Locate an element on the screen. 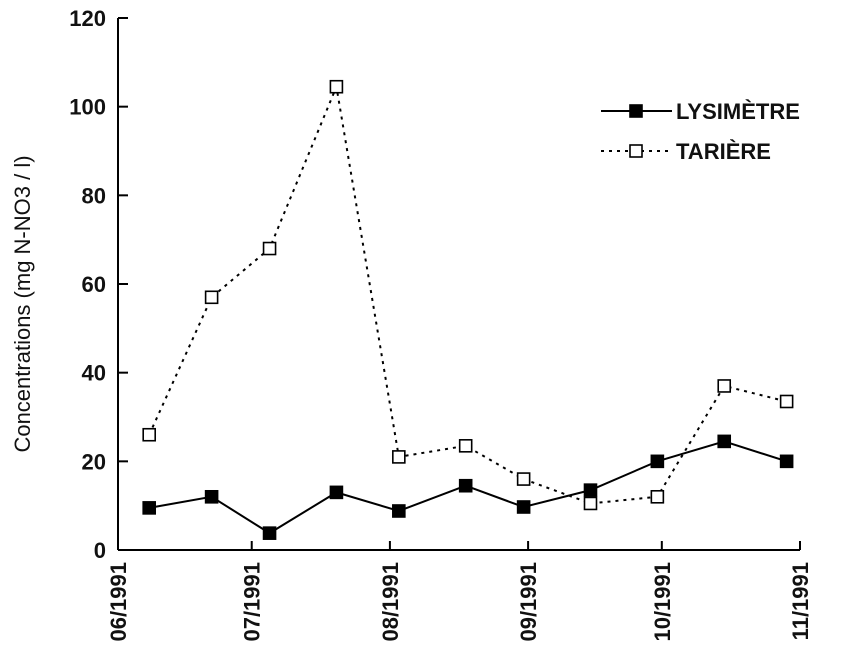  series-lysimetre is located at coordinates (468, 487).